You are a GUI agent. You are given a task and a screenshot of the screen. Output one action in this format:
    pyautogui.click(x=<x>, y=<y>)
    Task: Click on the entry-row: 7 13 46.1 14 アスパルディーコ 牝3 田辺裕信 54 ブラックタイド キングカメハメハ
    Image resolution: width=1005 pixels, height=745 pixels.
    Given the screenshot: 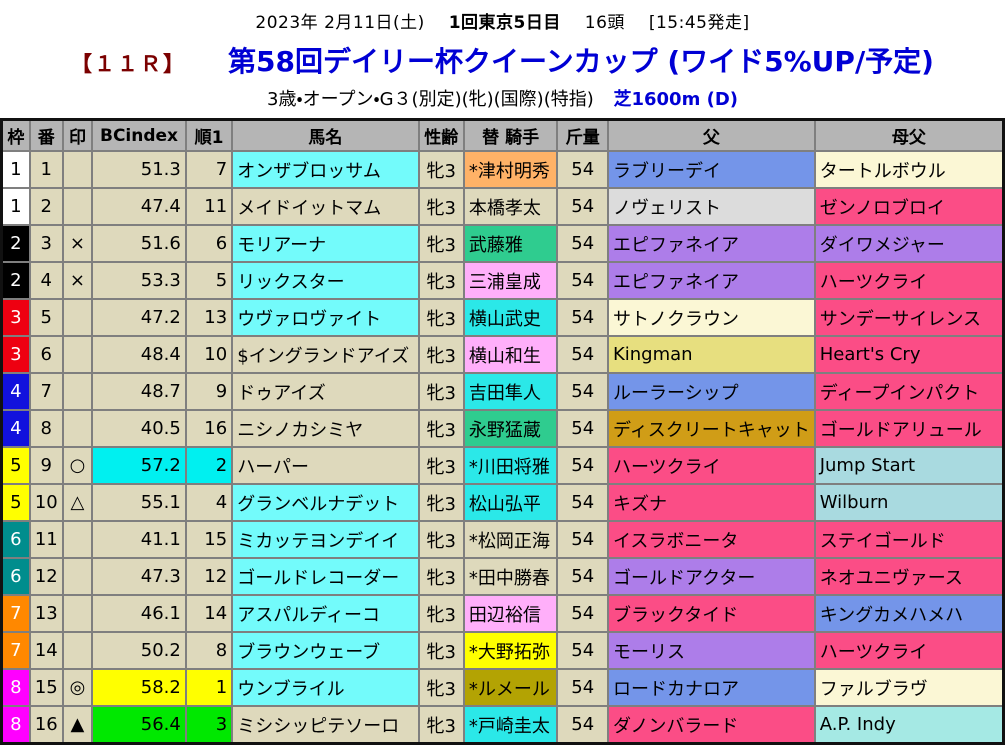 What is the action you would take?
    pyautogui.click(x=502, y=613)
    